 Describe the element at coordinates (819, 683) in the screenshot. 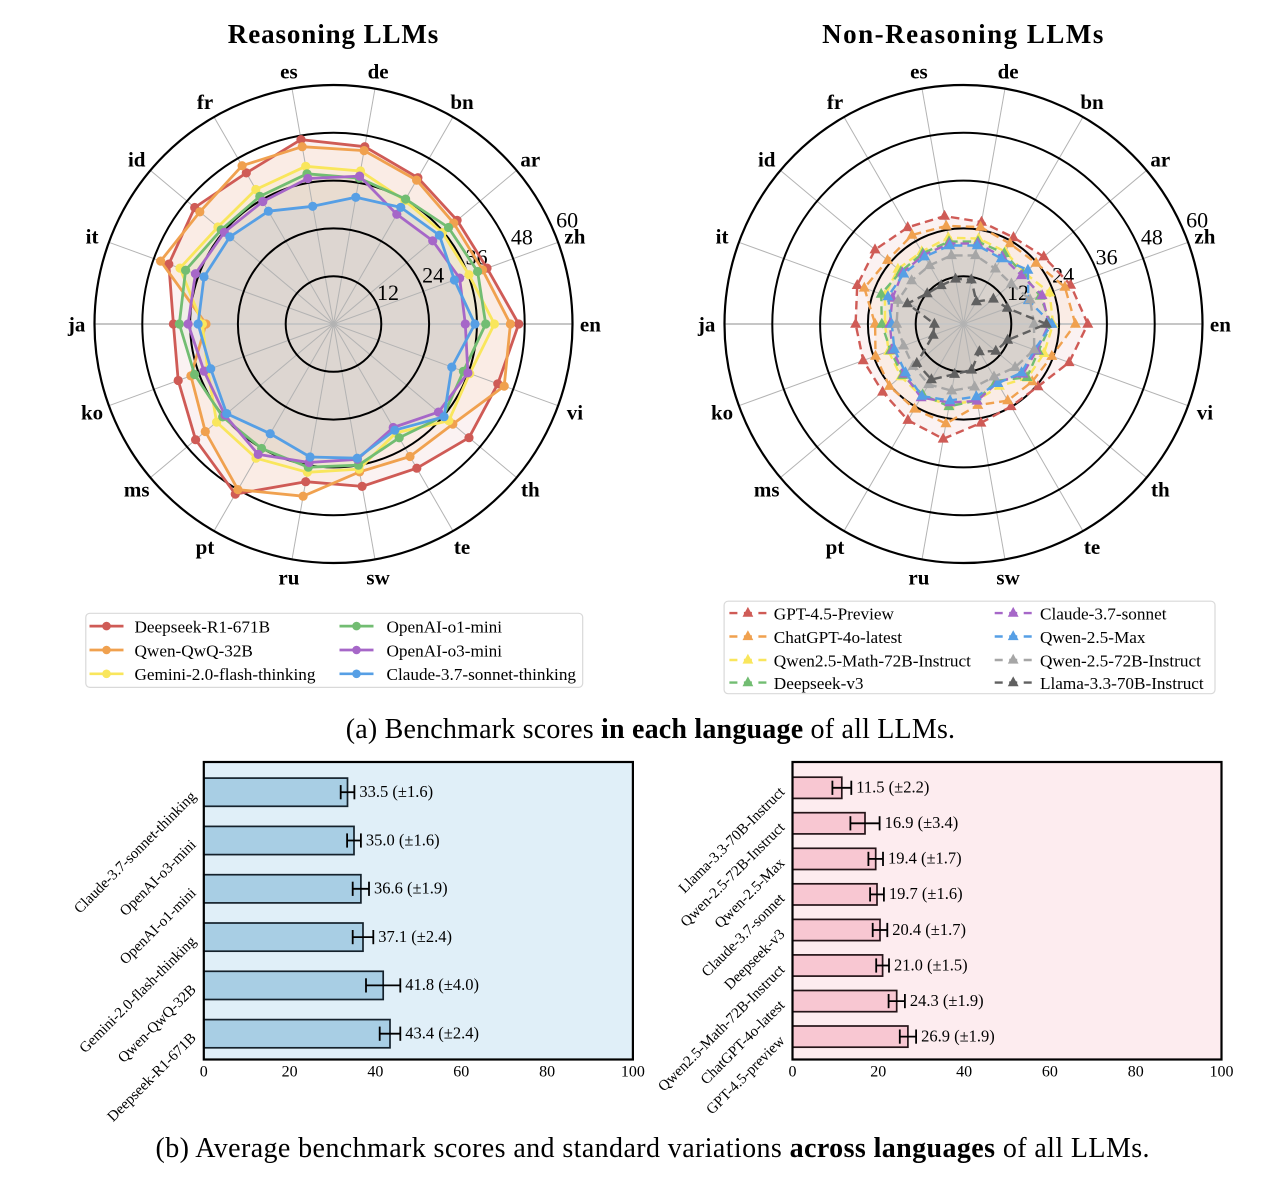

I see `svg-text: Deepseek-v3` at that location.